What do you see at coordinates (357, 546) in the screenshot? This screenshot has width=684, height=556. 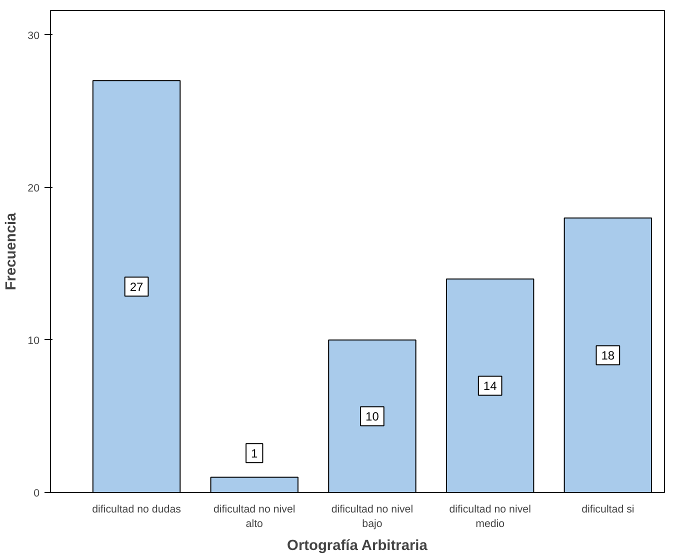 I see `x-axis-title: Ortografía Arbitraria` at bounding box center [357, 546].